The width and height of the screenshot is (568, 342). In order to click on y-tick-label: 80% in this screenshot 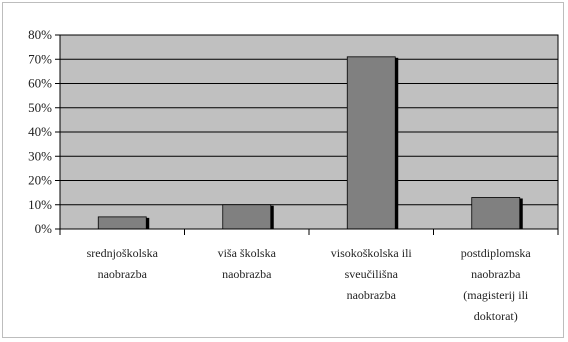, I will do `click(40, 34)`.